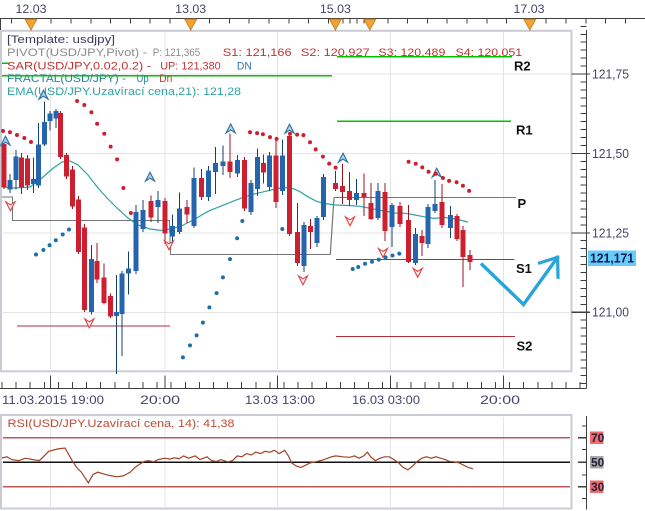  What do you see at coordinates (244, 67) in the screenshot?
I see `svg-text: DN` at bounding box center [244, 67].